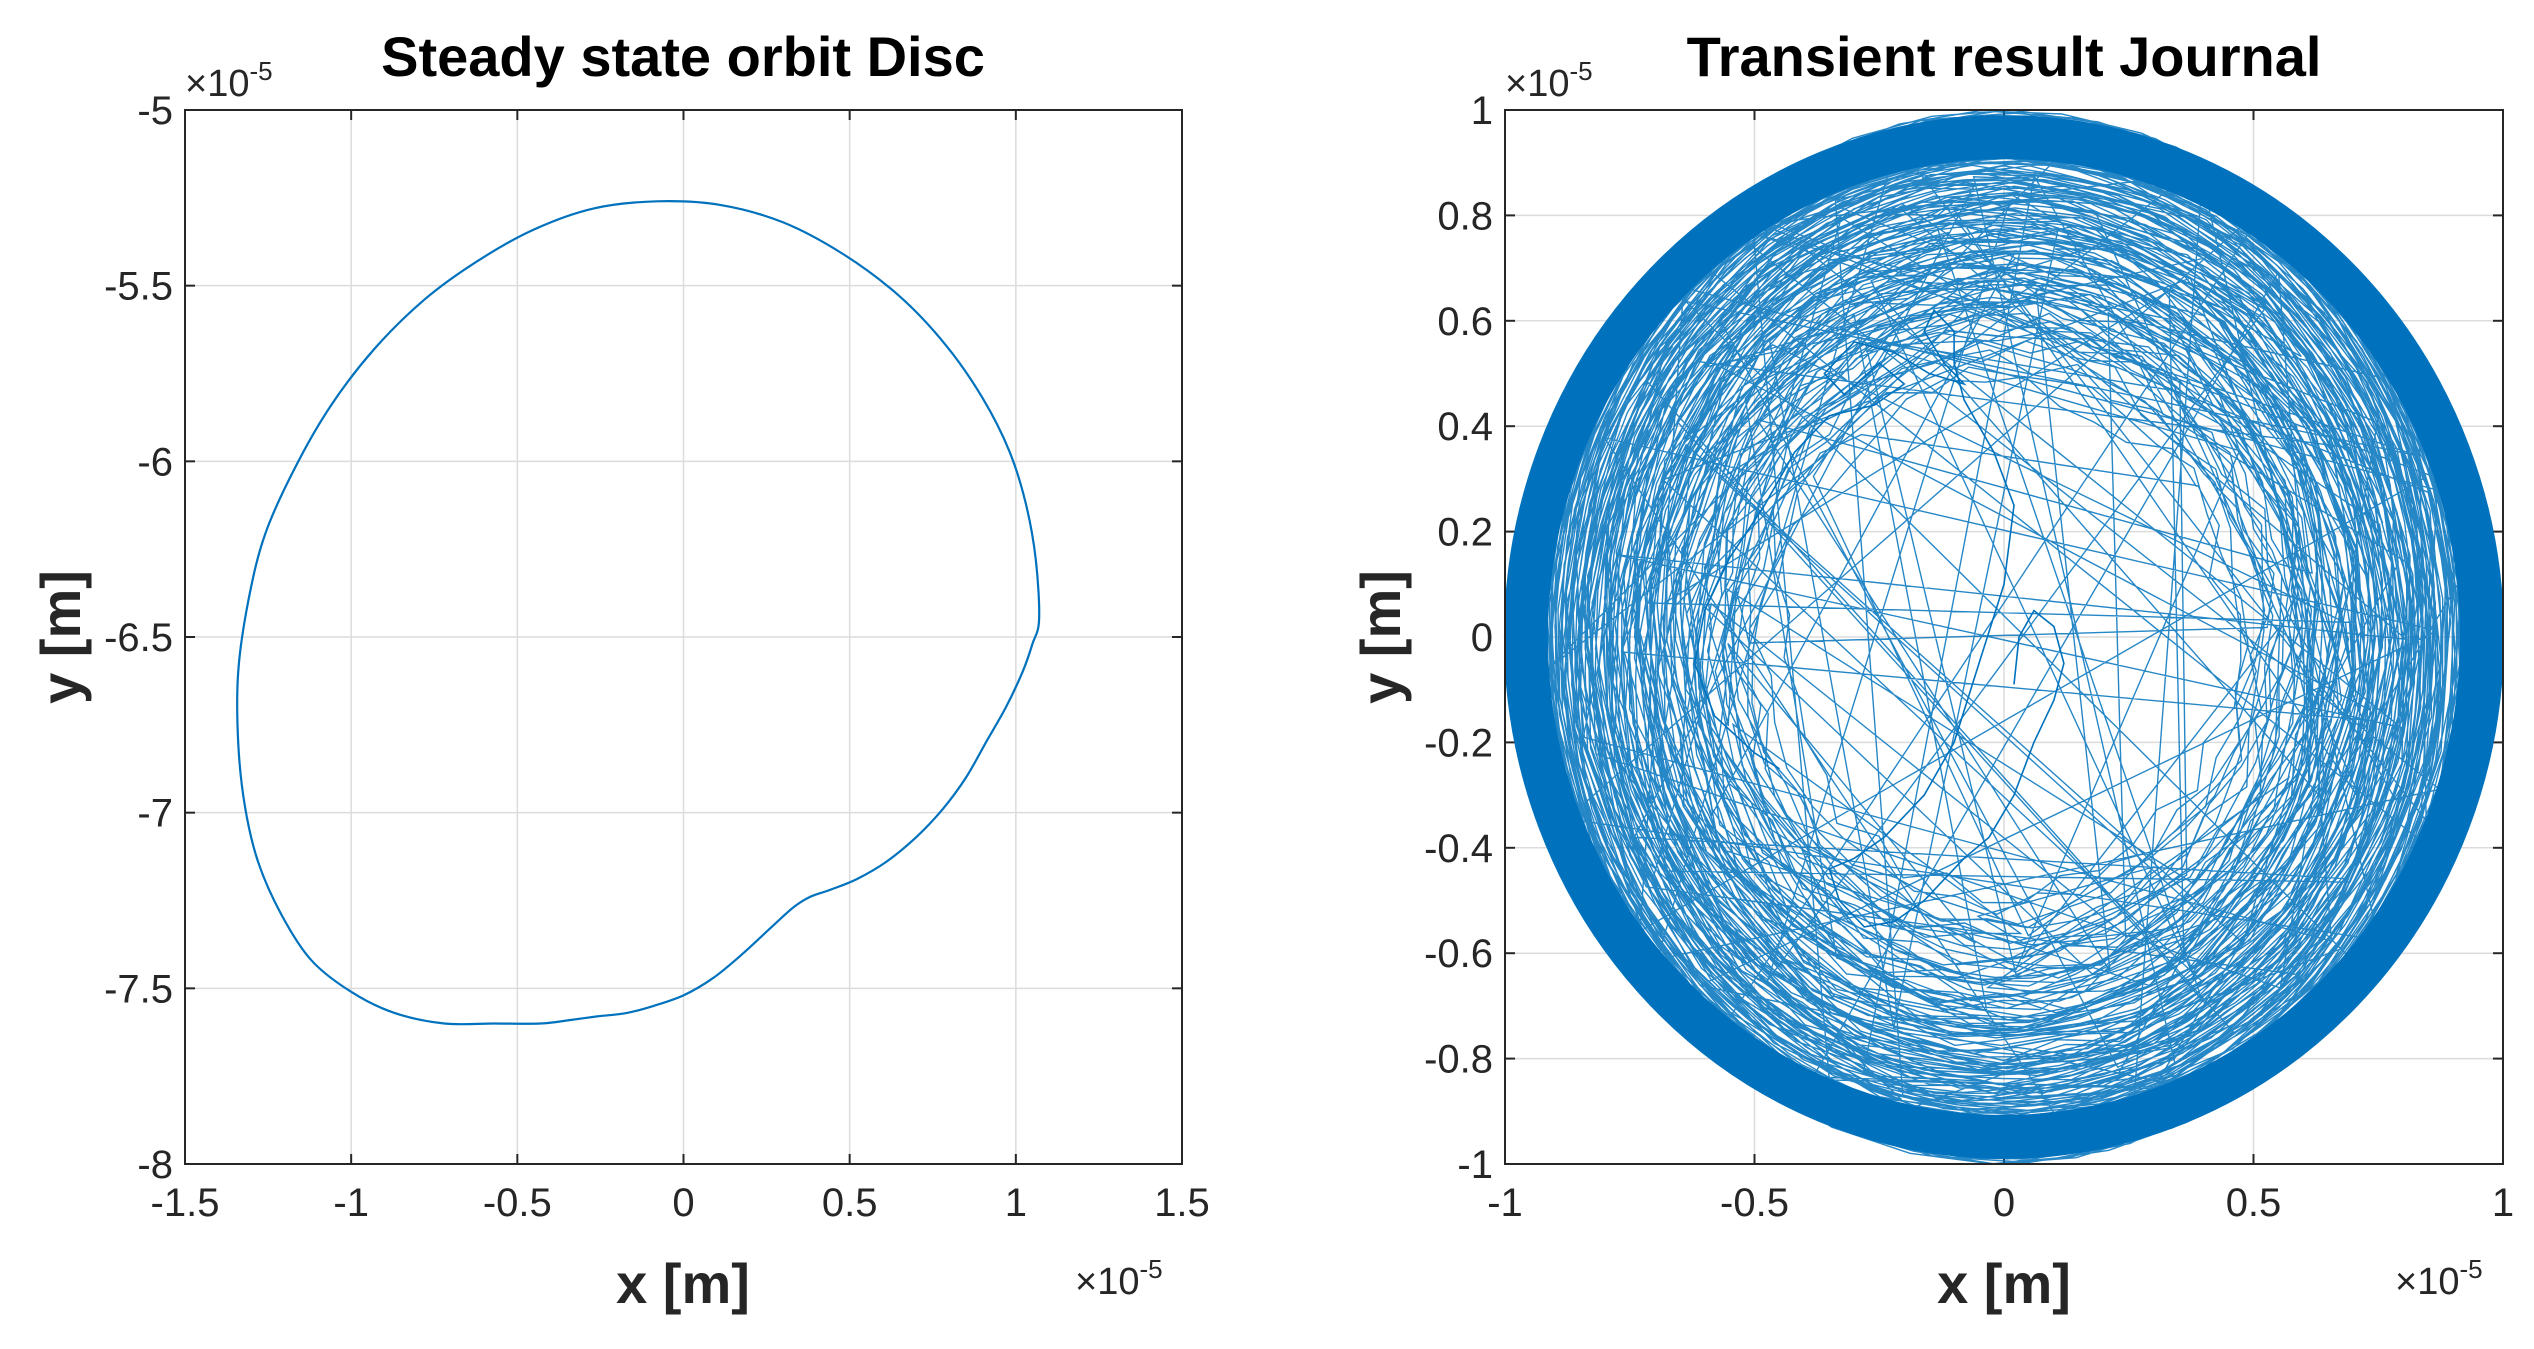 The height and width of the screenshot is (1349, 2534). Describe the element at coordinates (1465, 533) in the screenshot. I see `y-tick-label: 0.2` at that location.